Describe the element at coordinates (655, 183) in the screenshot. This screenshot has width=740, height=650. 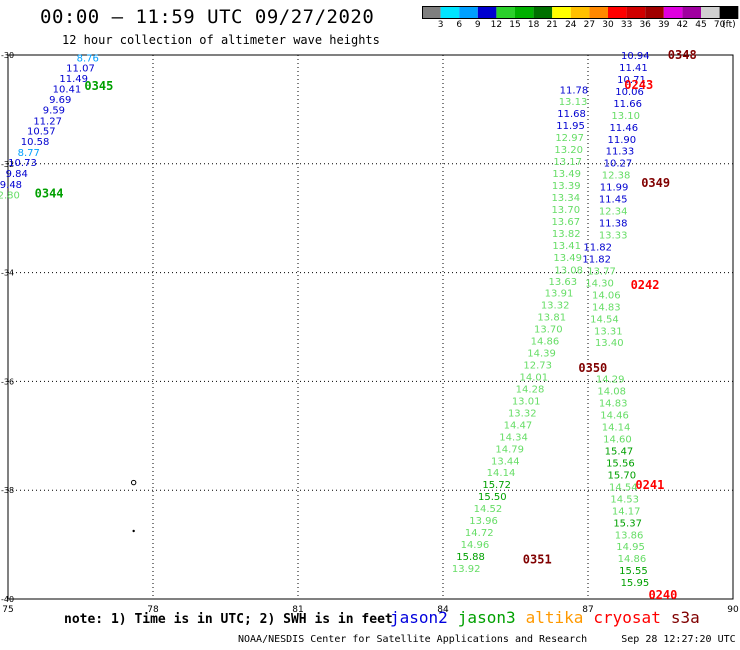
I see `pass-time-label: 0349` at that location.